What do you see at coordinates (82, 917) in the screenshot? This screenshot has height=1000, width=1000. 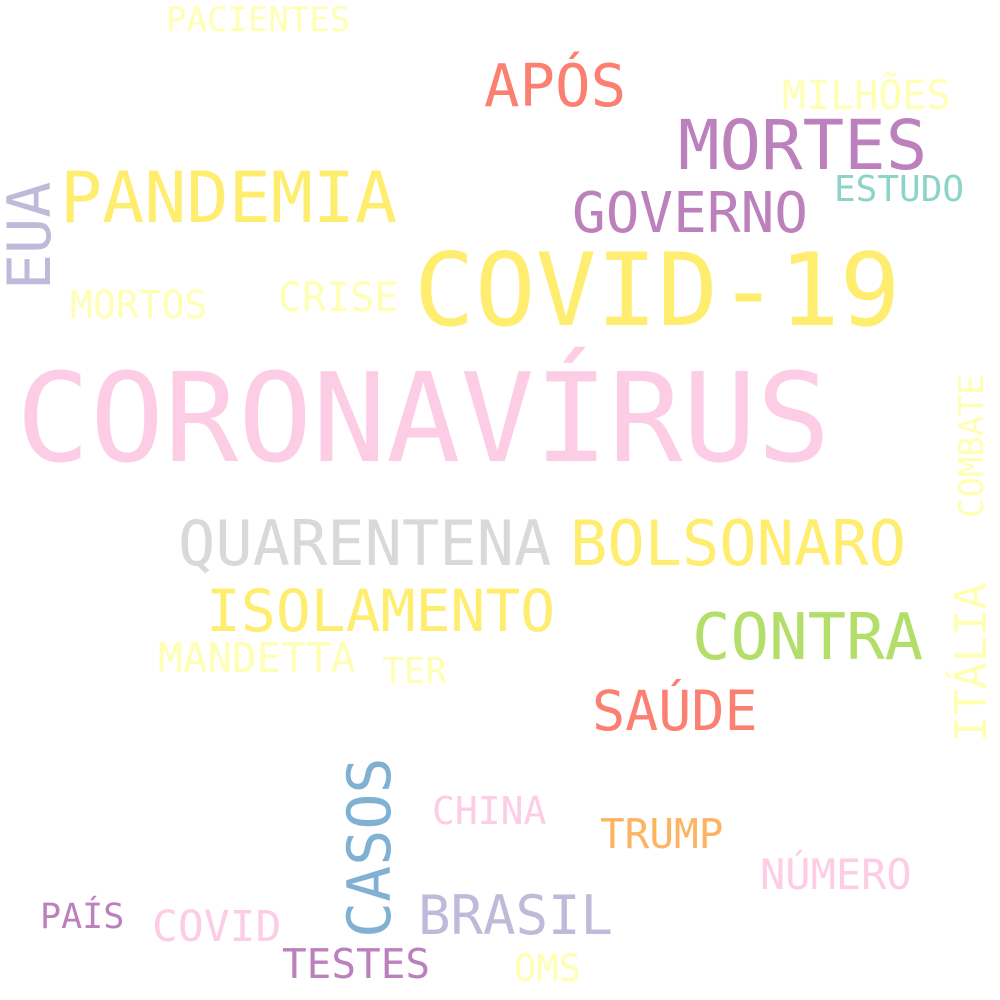 I see `word-pais: PAÍS` at bounding box center [82, 917].